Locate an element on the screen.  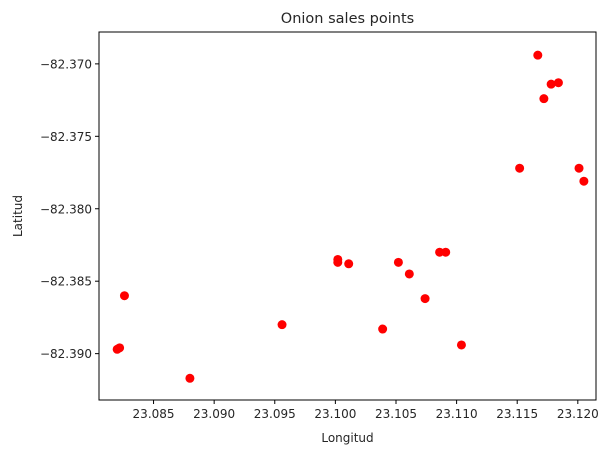
x-tick-label: 23.110 is located at coordinates (457, 414).